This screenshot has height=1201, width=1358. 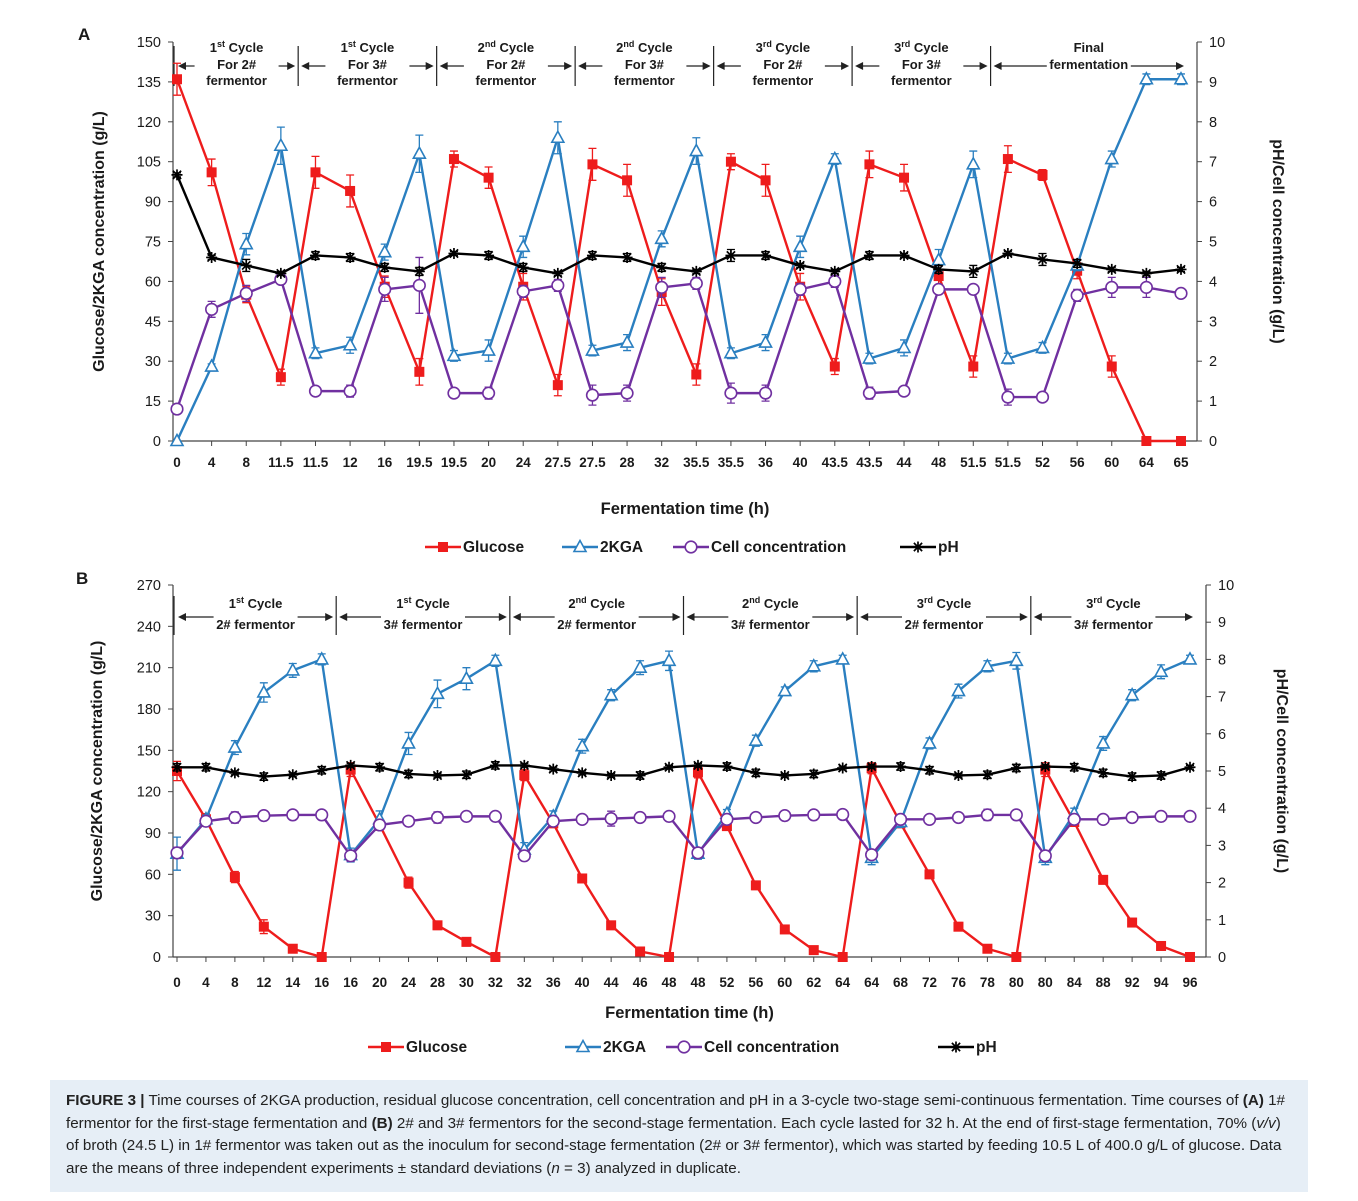 I want to click on panel-a-series-ph-point-15-shape, so click(x=696, y=271).